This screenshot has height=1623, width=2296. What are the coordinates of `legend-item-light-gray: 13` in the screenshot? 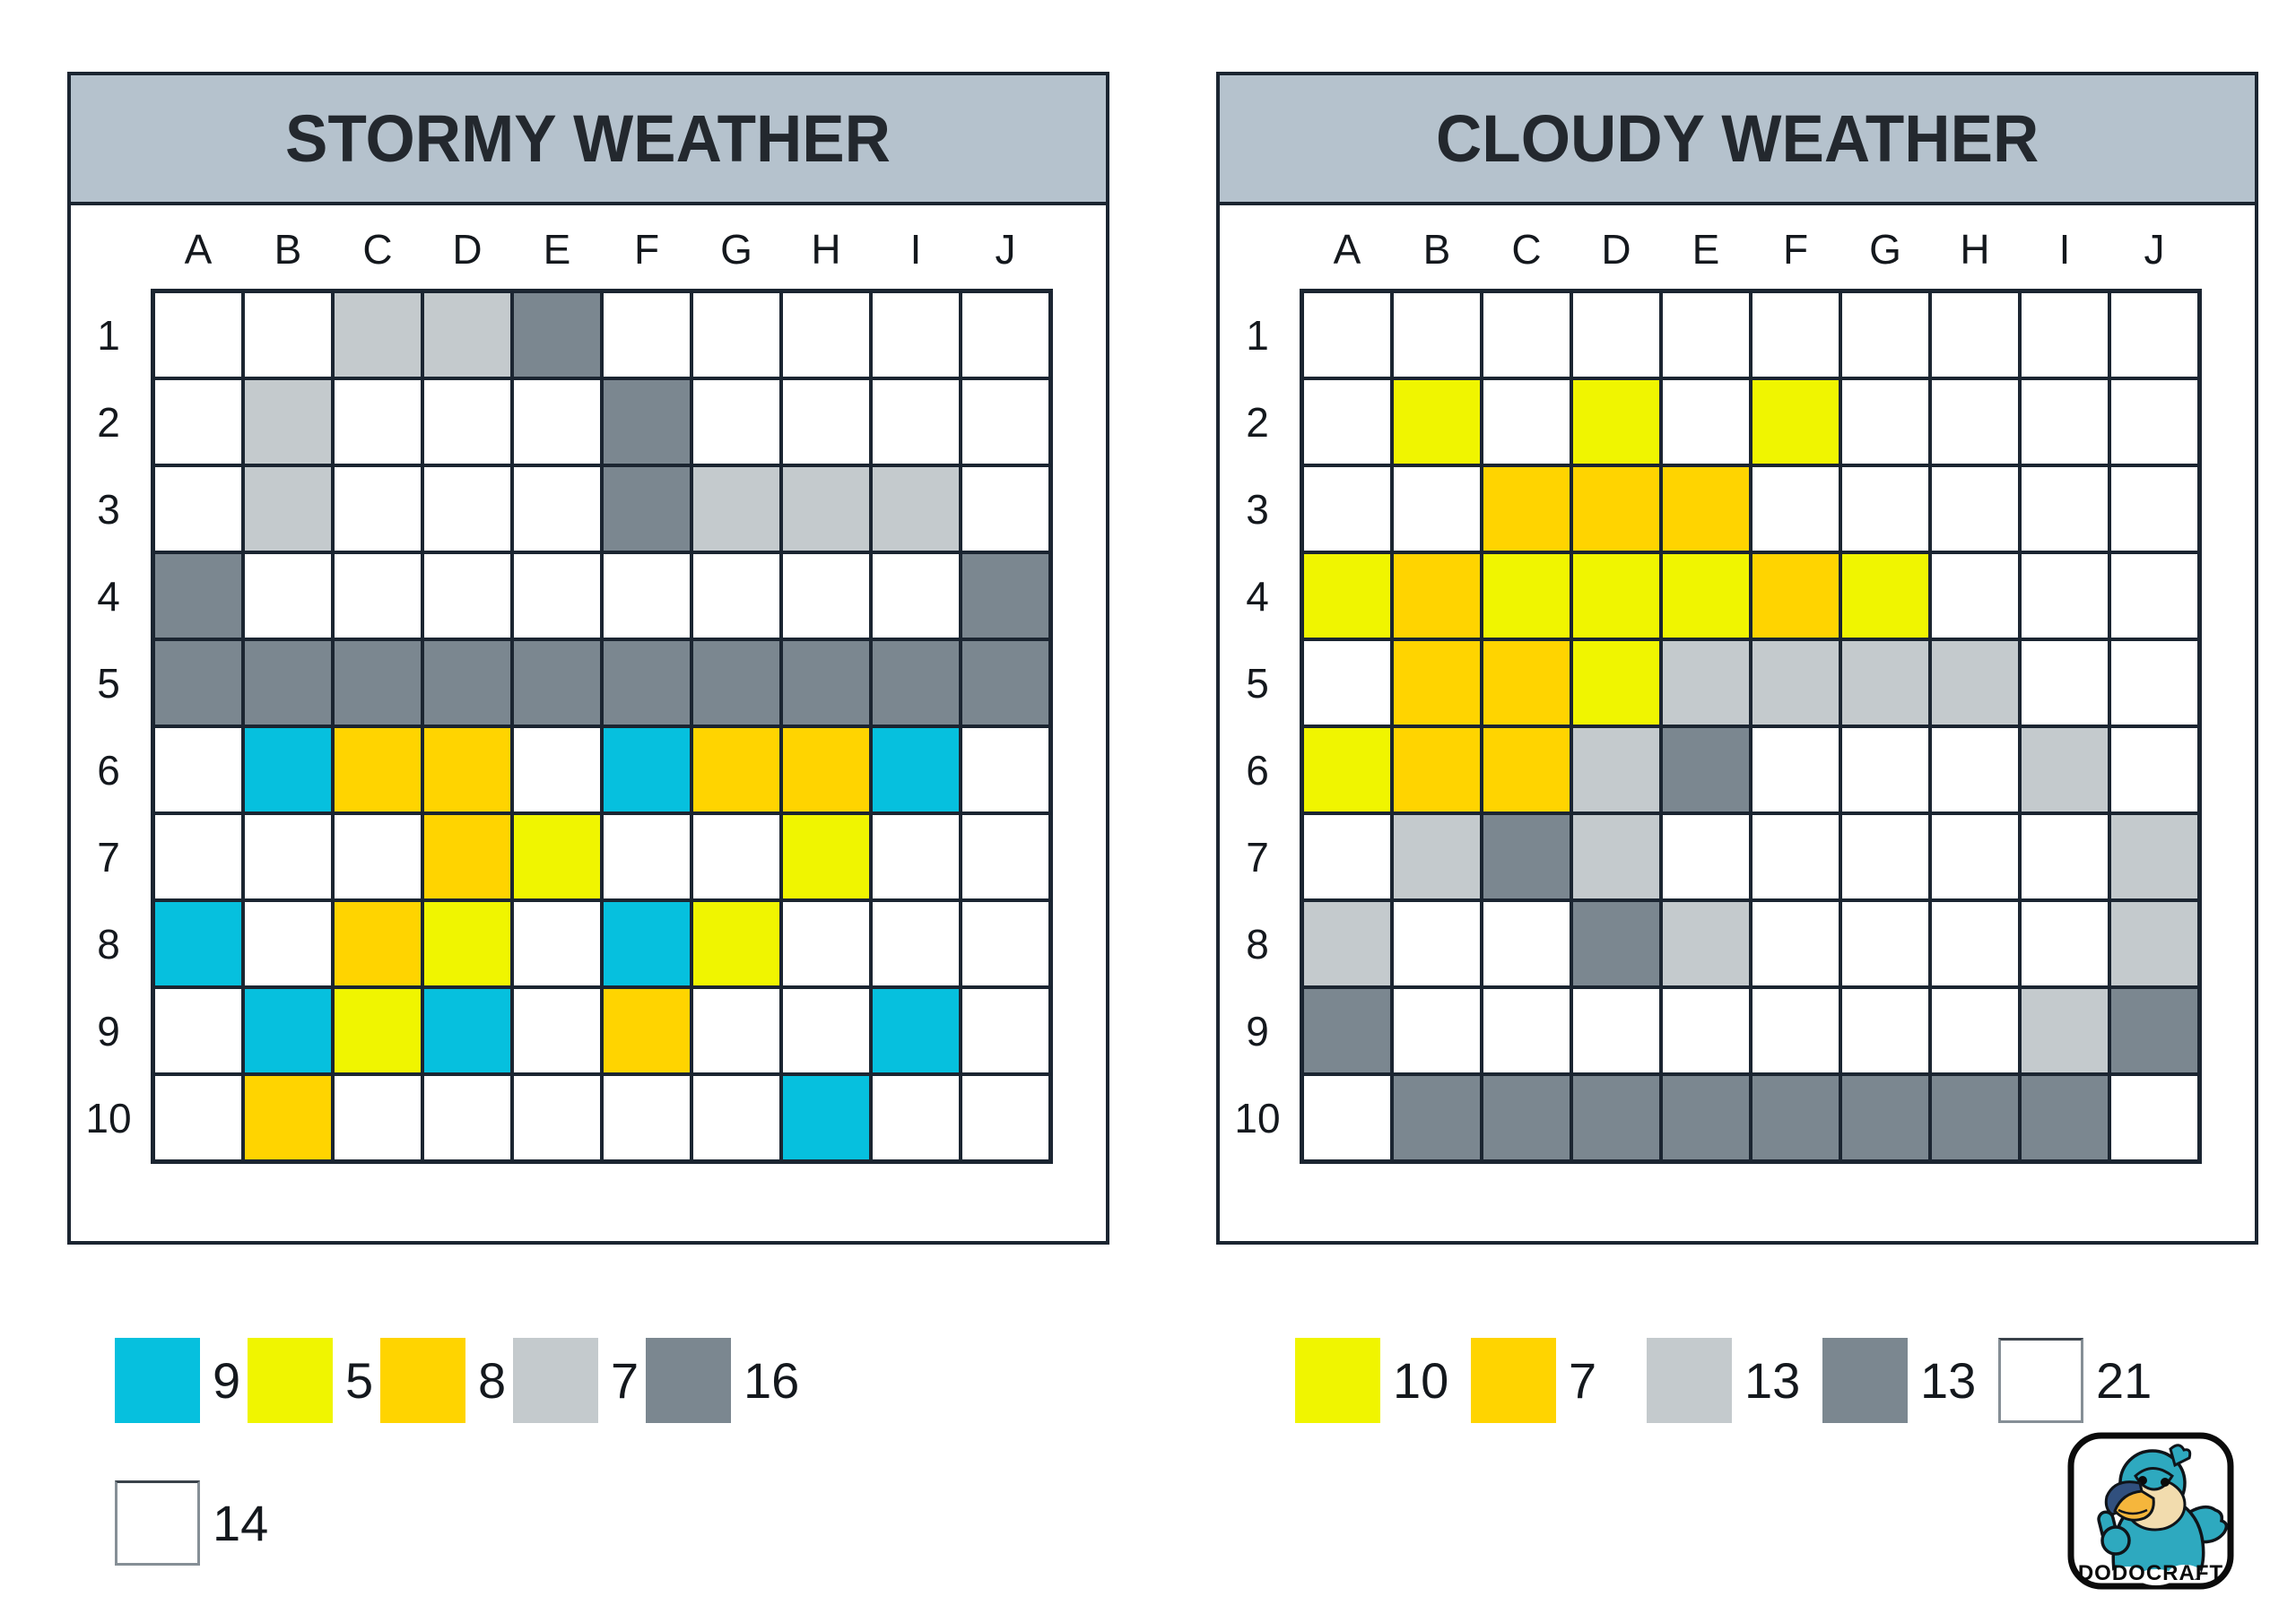 It's located at (1727, 1380).